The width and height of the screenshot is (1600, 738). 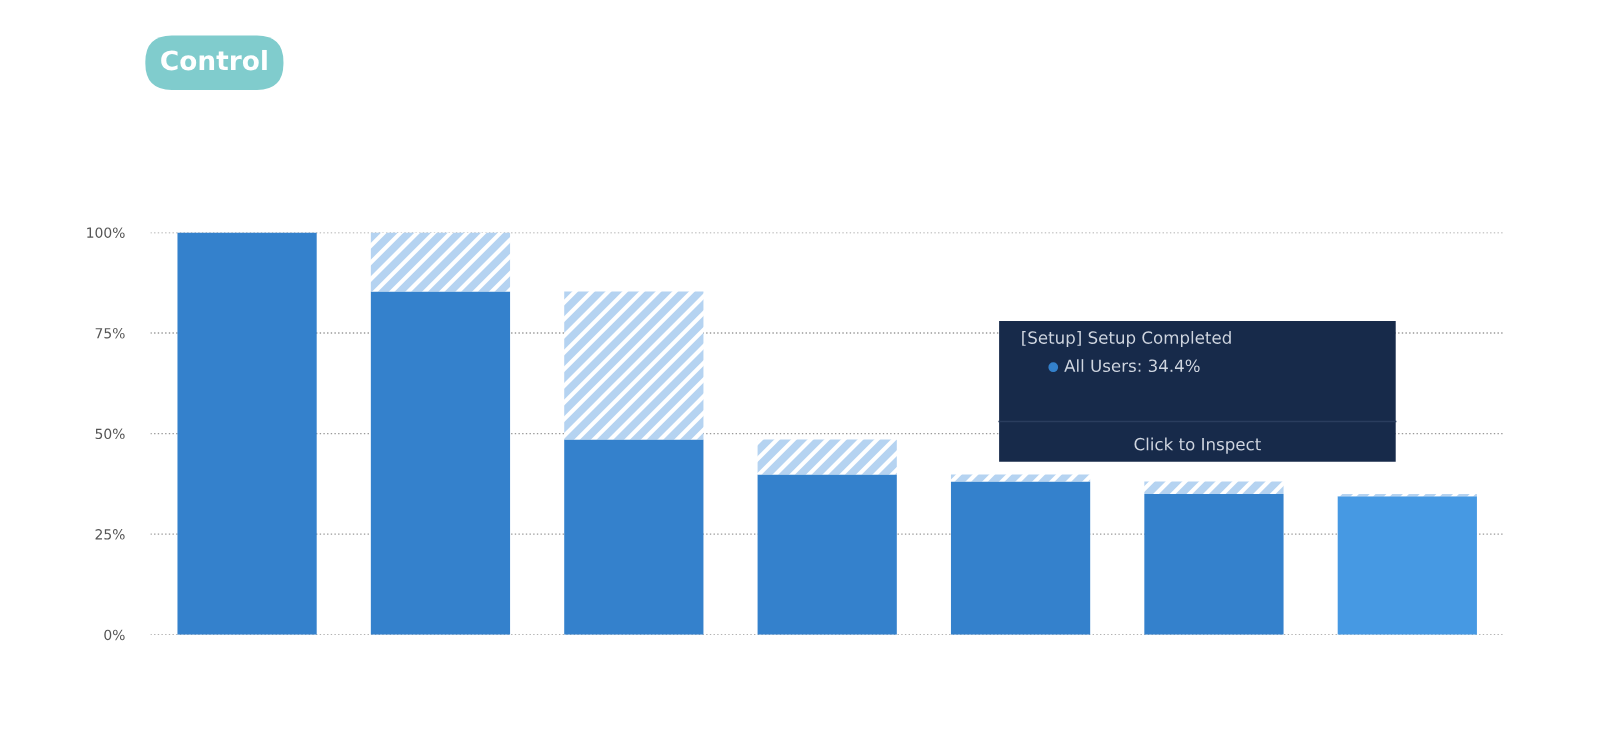 I want to click on y-tick-label: 100%, so click(x=106, y=232).